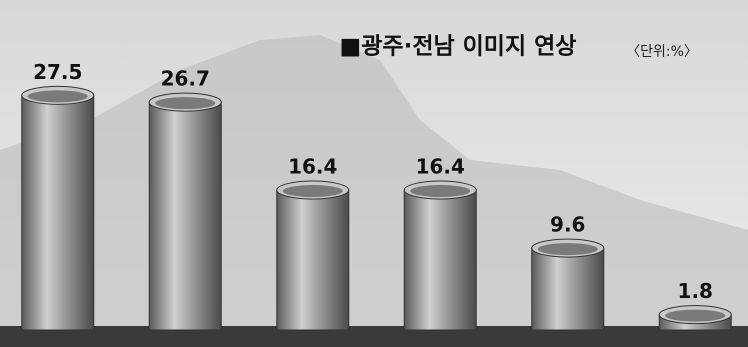 This screenshot has height=347, width=748. Describe the element at coordinates (458, 47) in the screenshot. I see `chart-title: ■광주·전남 이미지 연상` at that location.